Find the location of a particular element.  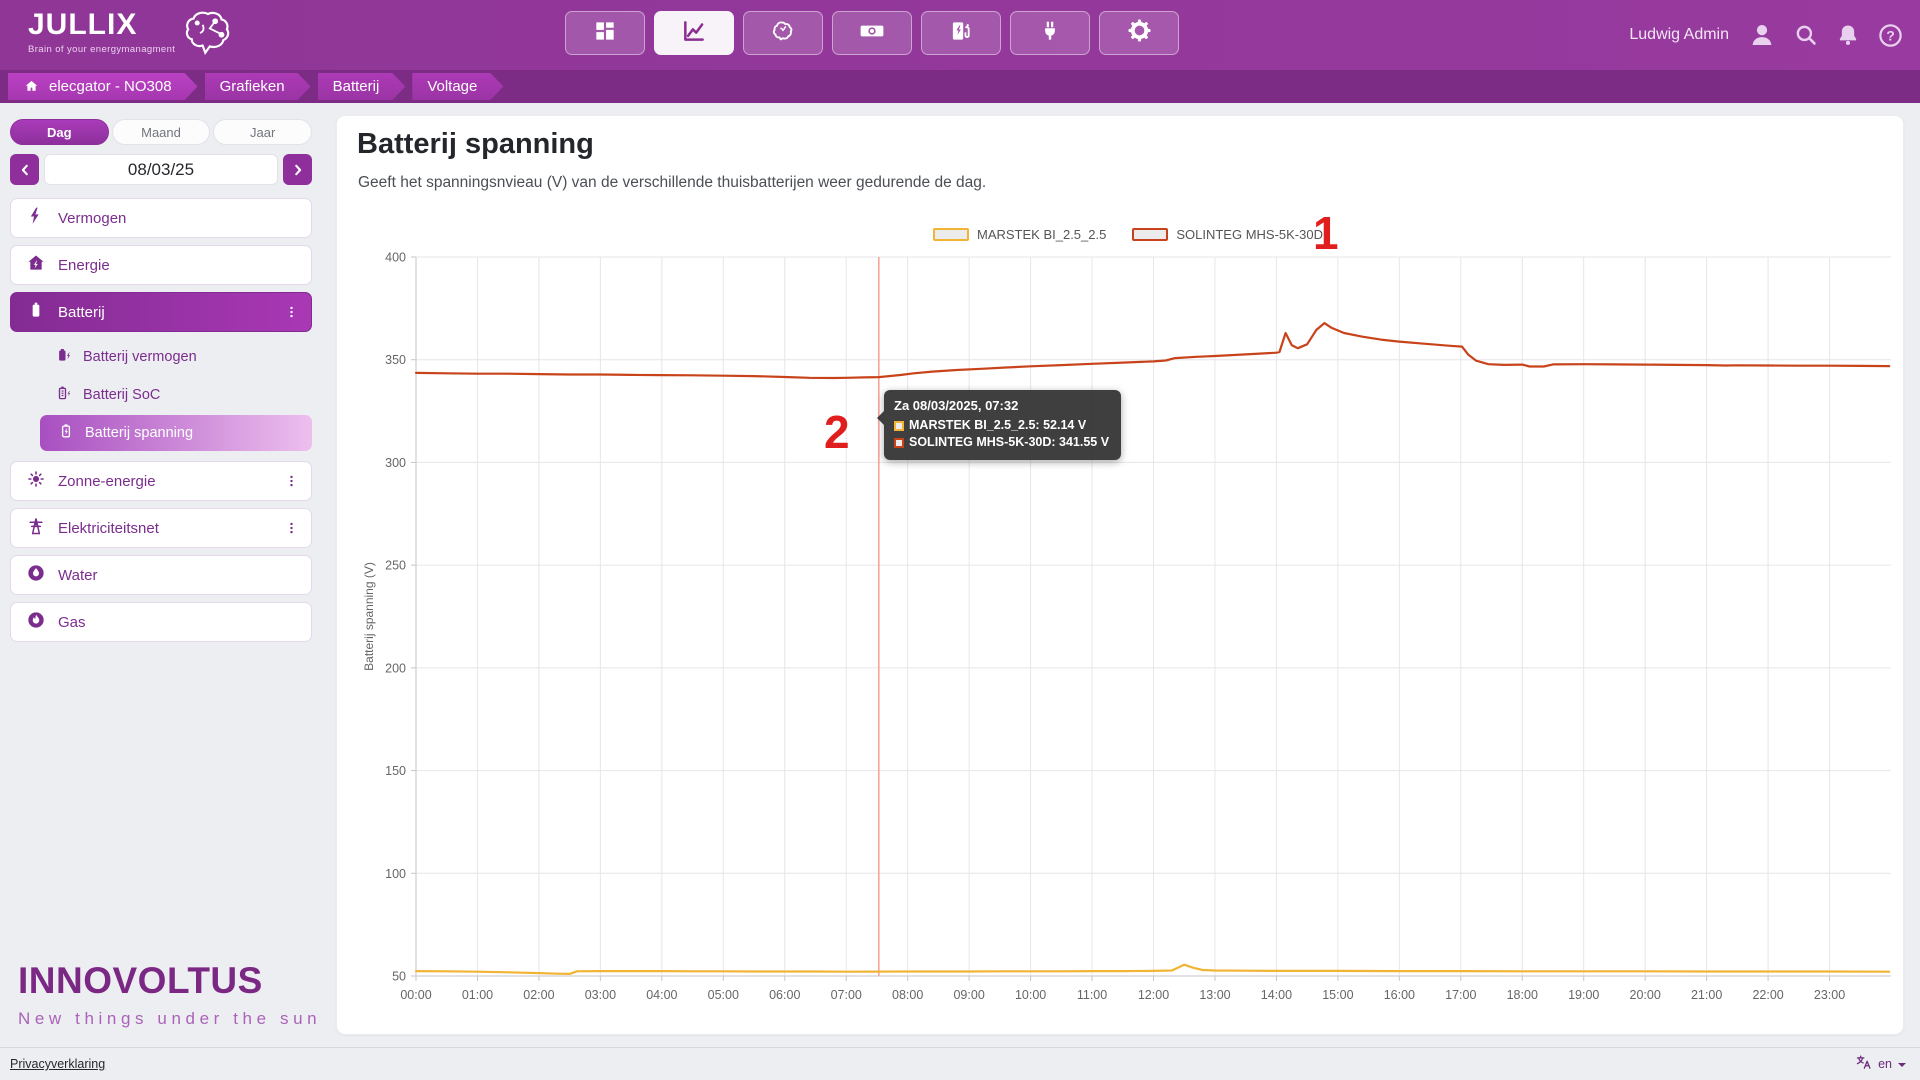

settings-icon is located at coordinates (1139, 33).